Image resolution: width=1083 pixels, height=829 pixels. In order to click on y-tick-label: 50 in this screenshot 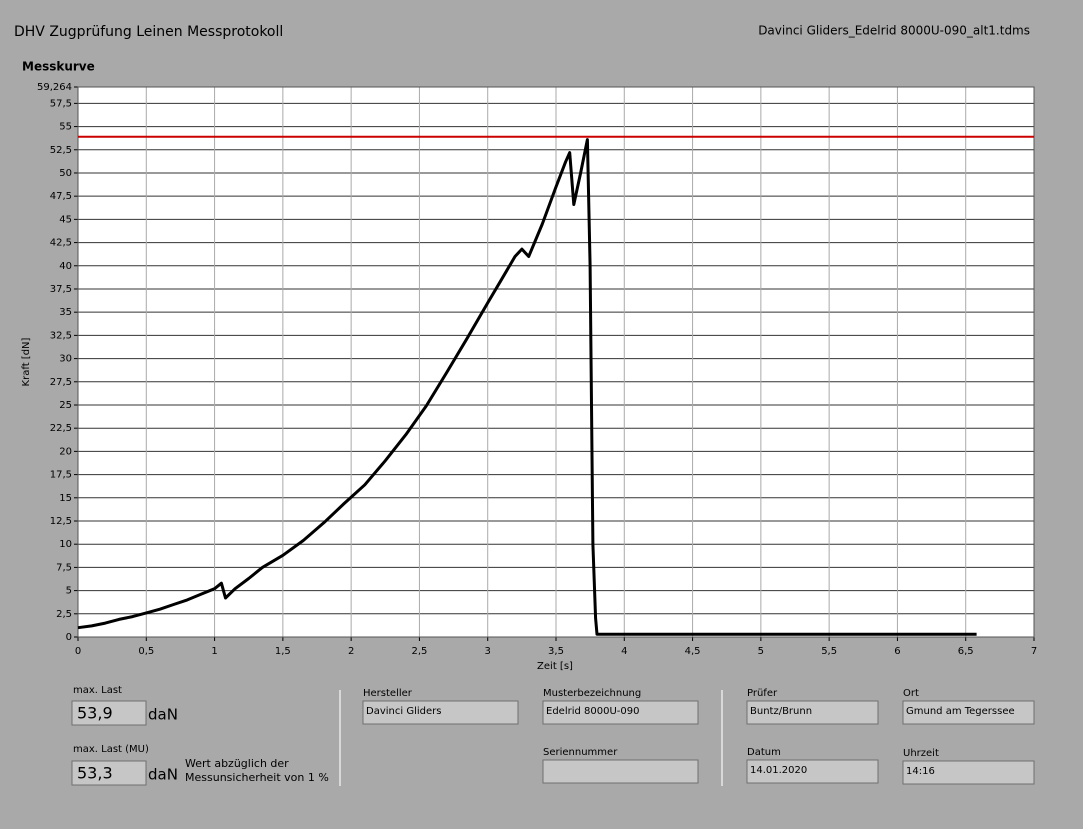, I will do `click(65, 173)`.